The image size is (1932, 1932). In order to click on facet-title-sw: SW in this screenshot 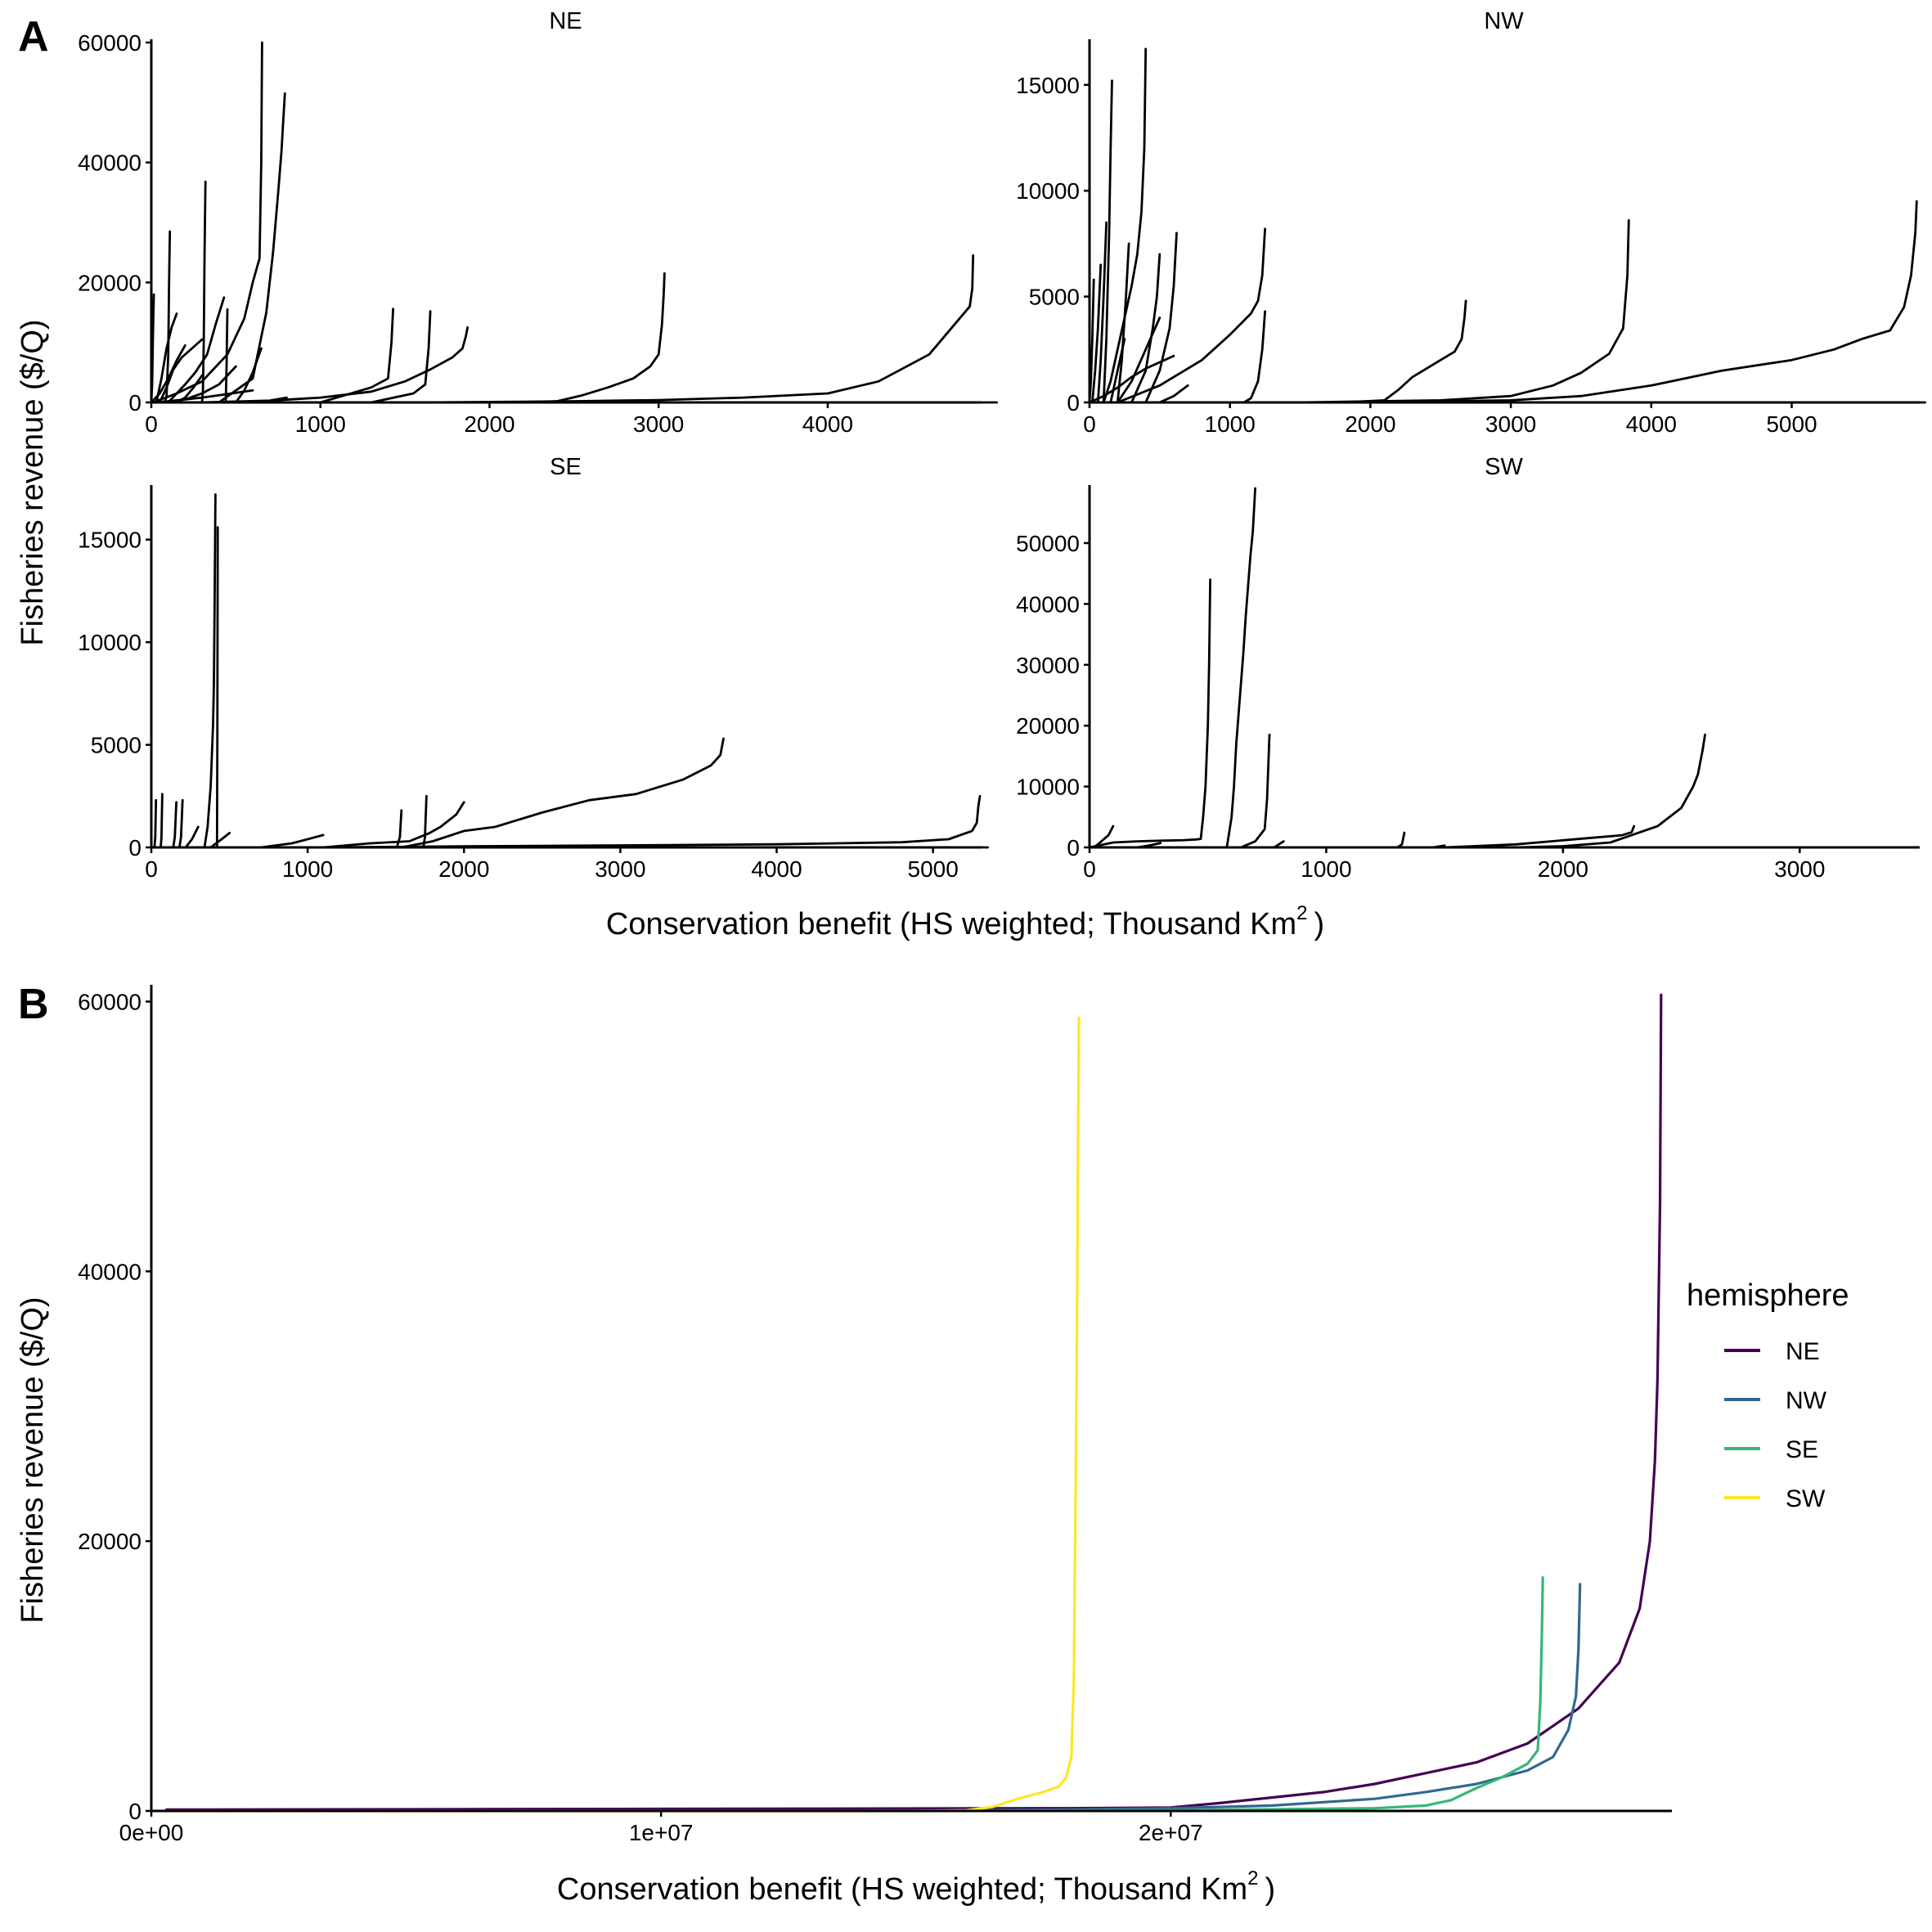, I will do `click(1504, 467)`.